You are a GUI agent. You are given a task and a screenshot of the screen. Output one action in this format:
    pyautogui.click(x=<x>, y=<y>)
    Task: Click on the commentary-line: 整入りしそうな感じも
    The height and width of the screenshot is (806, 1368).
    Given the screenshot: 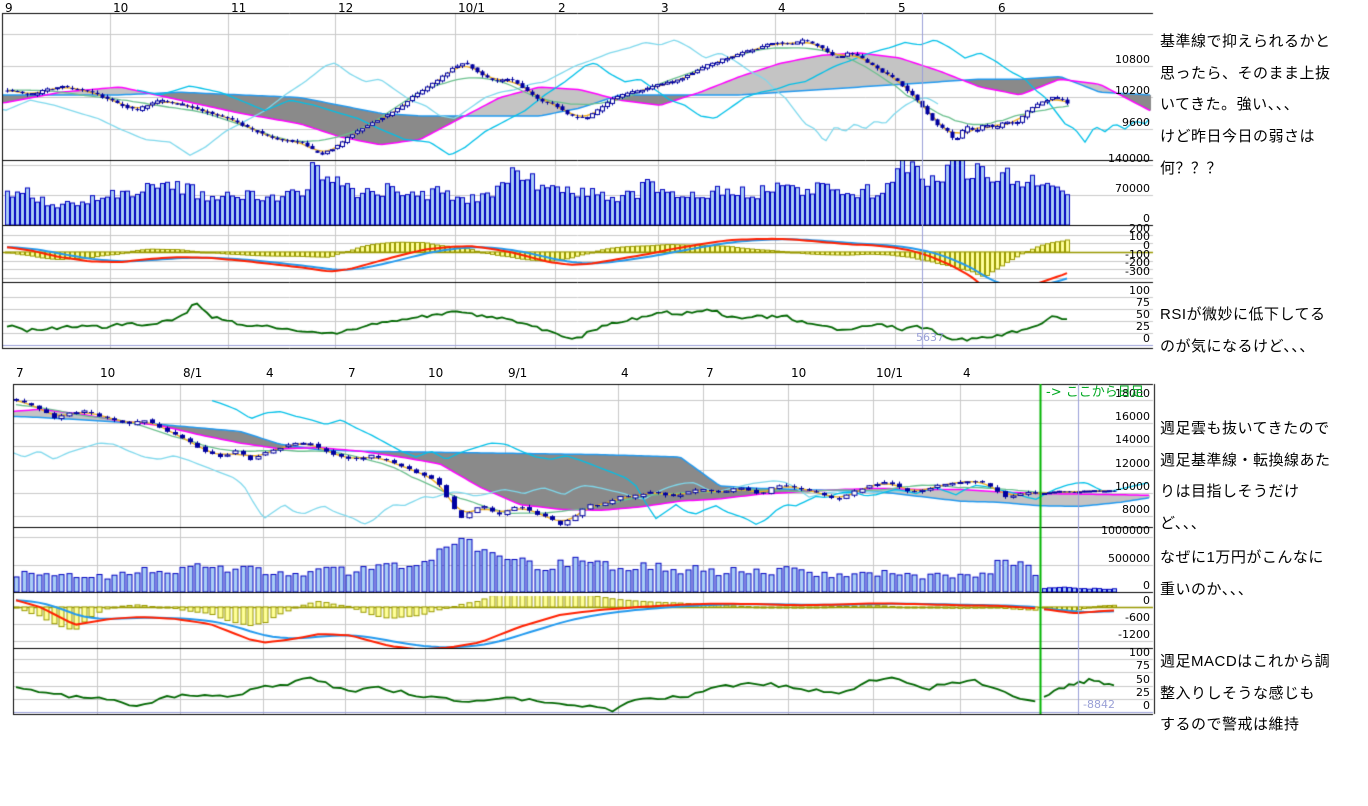 What is the action you would take?
    pyautogui.click(x=1238, y=693)
    